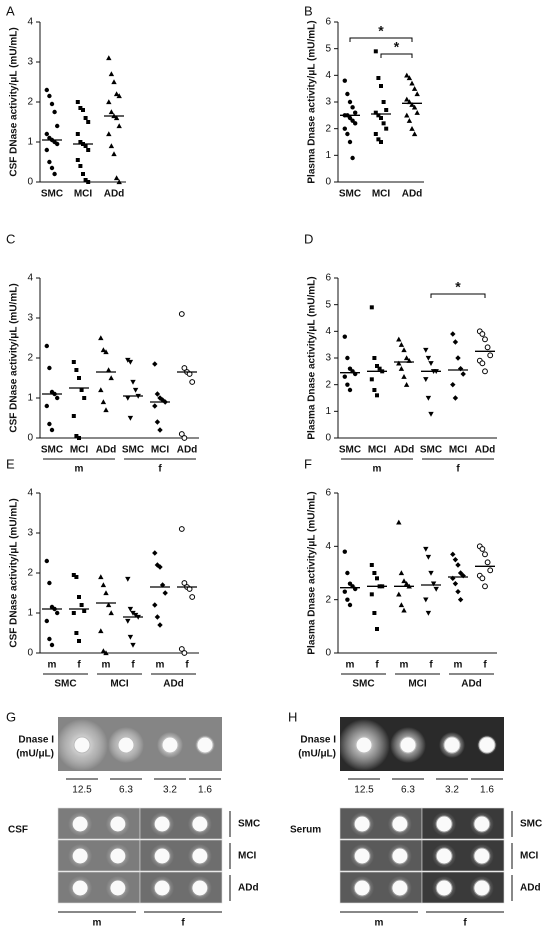 The height and width of the screenshot is (931, 550). Describe the element at coordinates (328, 546) in the screenshot. I see `y-tick-label: 4` at that location.